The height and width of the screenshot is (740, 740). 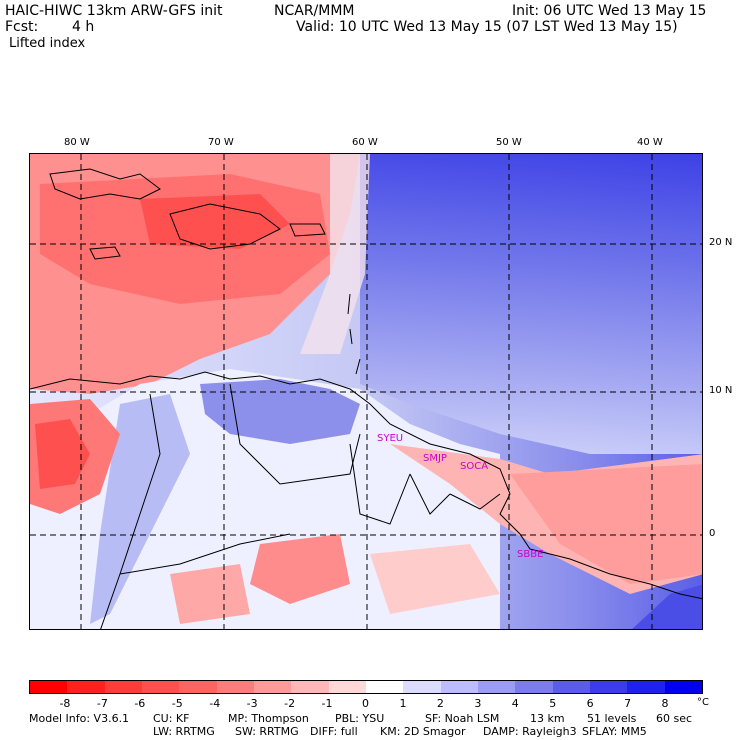 What do you see at coordinates (105, 253) in the screenshot?
I see `jamaica-outline` at bounding box center [105, 253].